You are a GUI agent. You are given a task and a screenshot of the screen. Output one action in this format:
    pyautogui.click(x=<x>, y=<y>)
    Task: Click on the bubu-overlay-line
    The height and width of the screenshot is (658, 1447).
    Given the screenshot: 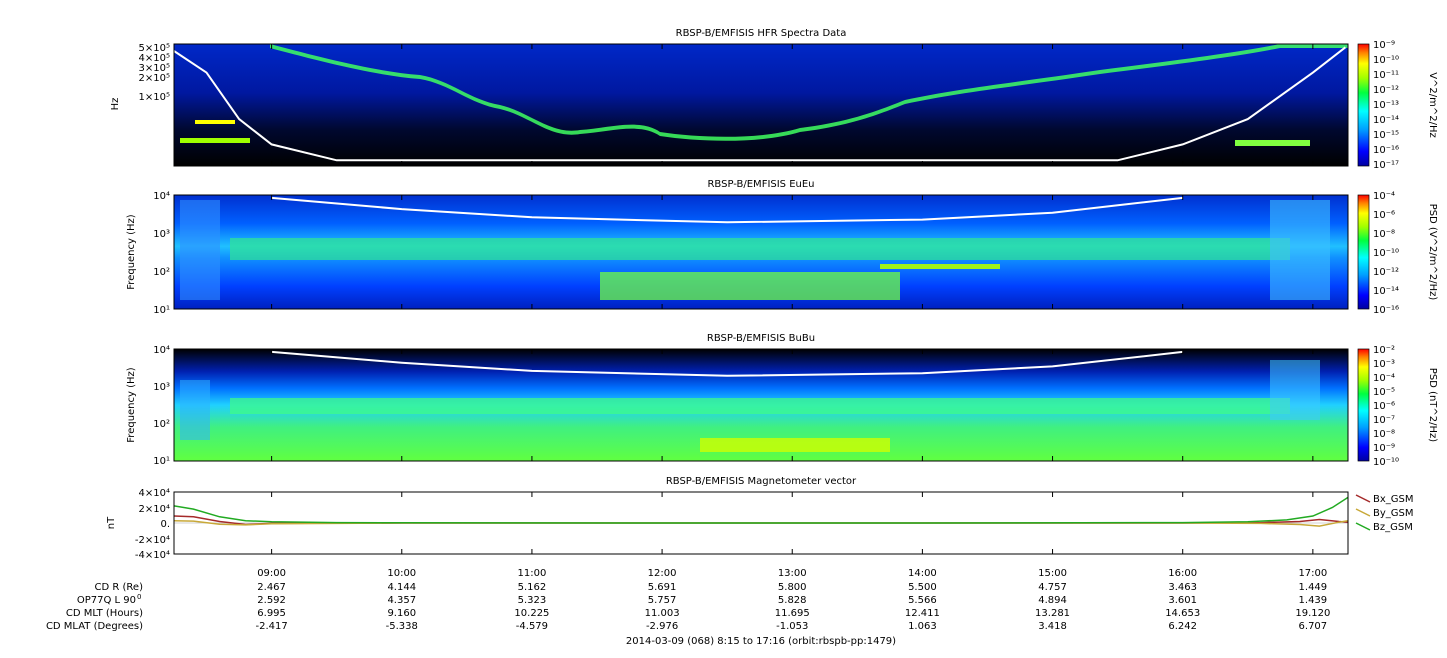 What is the action you would take?
    pyautogui.click(x=727, y=363)
    